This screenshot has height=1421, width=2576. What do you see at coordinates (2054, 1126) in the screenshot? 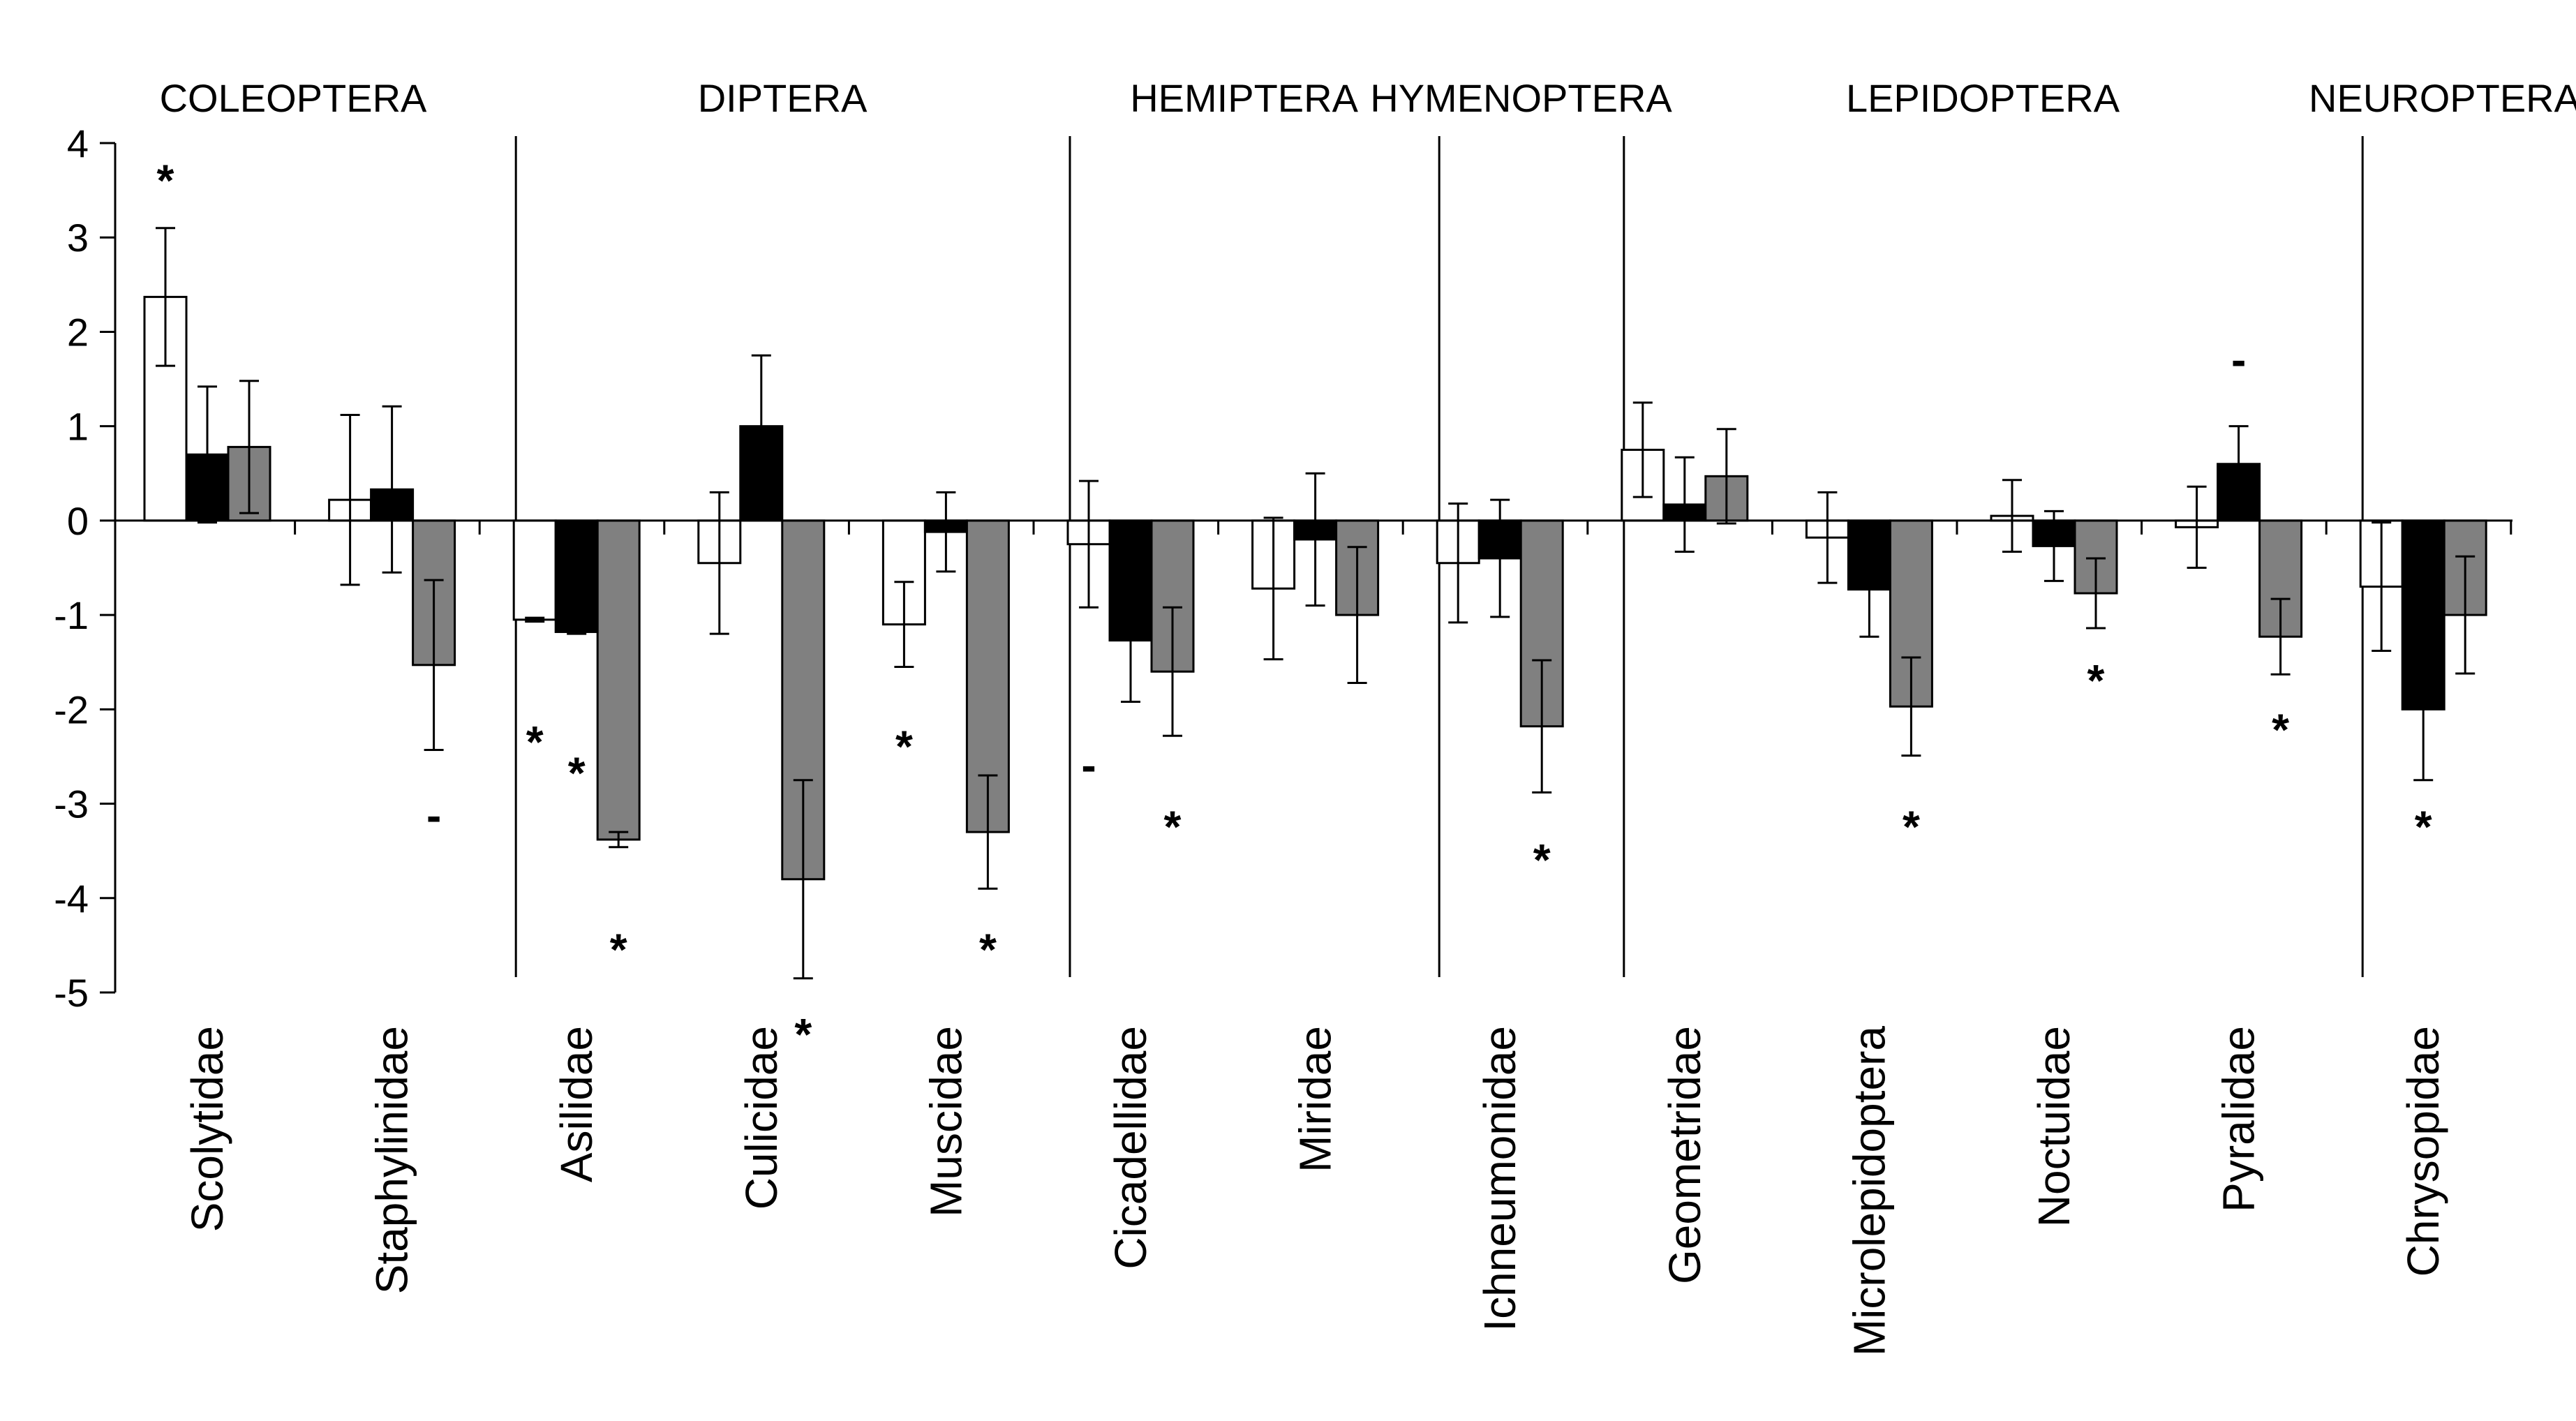
I see `category-label: Noctuidae` at bounding box center [2054, 1126].